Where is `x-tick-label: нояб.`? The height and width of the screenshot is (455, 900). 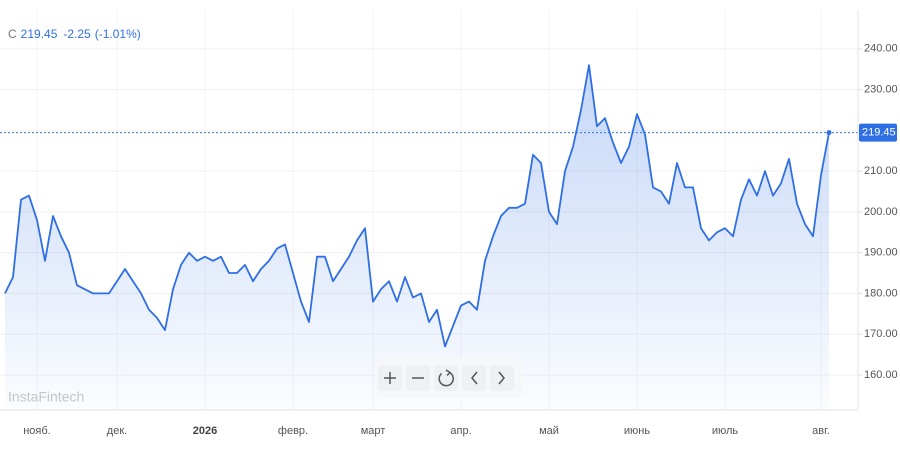 x-tick-label: нояб. is located at coordinates (37, 431).